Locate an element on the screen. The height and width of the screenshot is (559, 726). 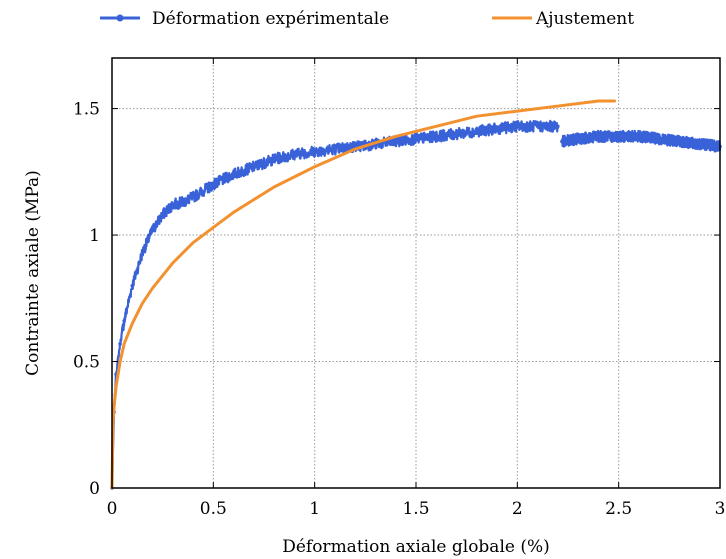
legend: Déformation expérimentale Ajustement is located at coordinates (367, 19).